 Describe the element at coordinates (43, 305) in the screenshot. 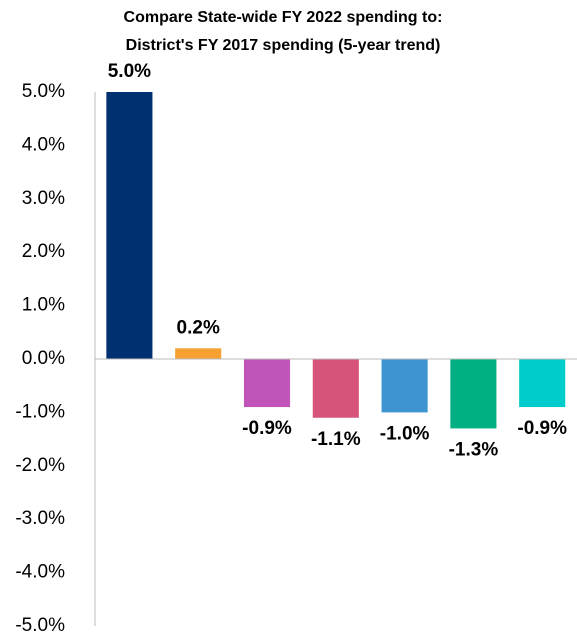

I see `y-tick-label: 1.0%` at that location.